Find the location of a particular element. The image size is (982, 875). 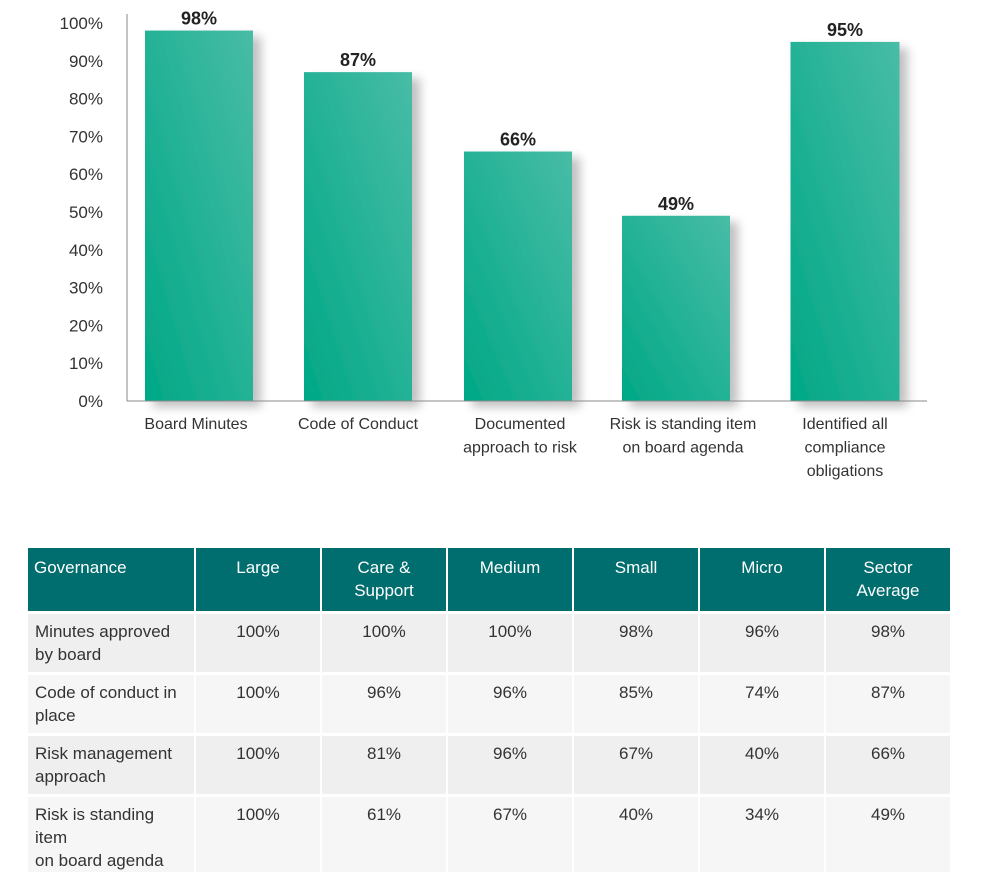

header-column: Medium is located at coordinates (510, 579).